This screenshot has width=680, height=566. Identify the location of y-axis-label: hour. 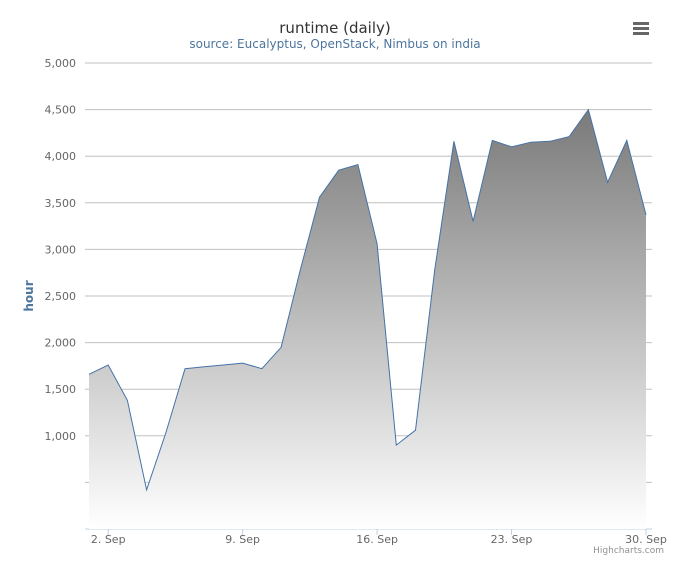
(29, 295).